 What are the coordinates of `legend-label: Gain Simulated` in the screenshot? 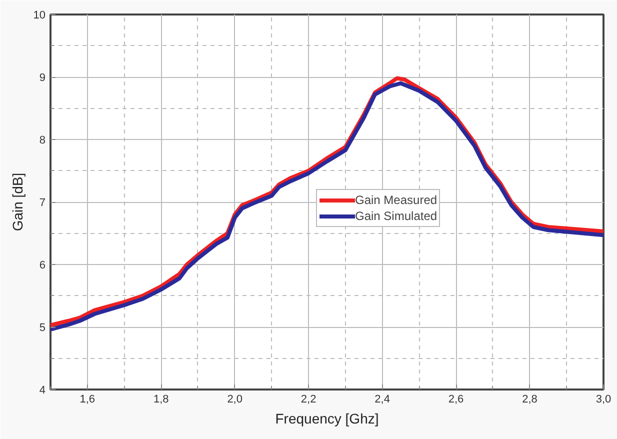 It's located at (396, 216).